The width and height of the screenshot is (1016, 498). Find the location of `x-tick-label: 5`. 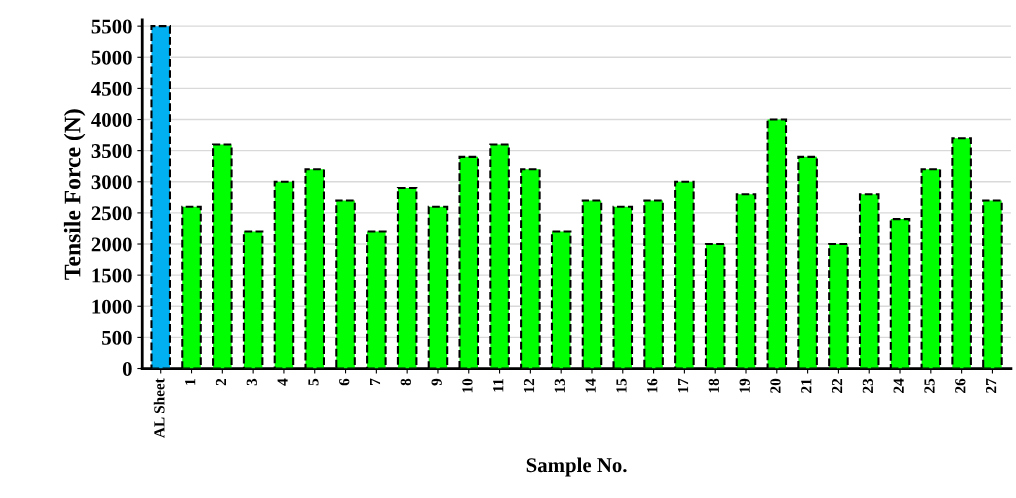

x-tick-label: 5 is located at coordinates (313, 382).